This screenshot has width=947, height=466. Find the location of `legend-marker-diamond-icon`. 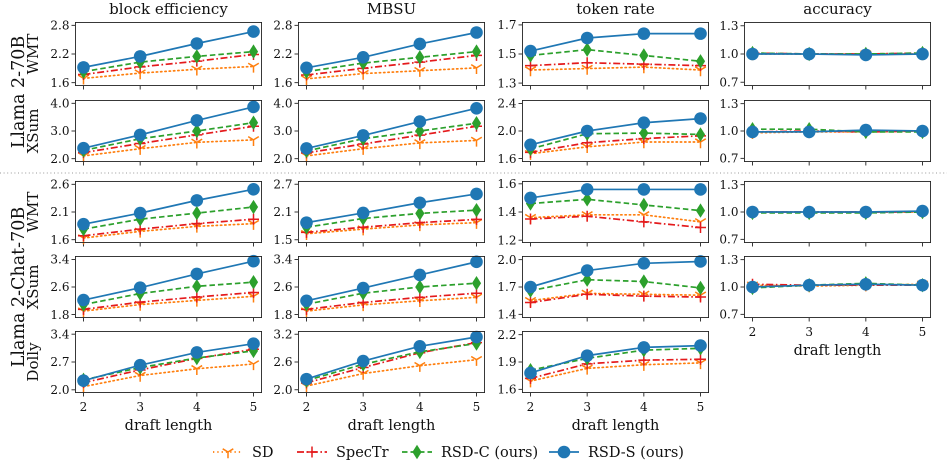

legend-marker-diamond-icon is located at coordinates (417, 452).